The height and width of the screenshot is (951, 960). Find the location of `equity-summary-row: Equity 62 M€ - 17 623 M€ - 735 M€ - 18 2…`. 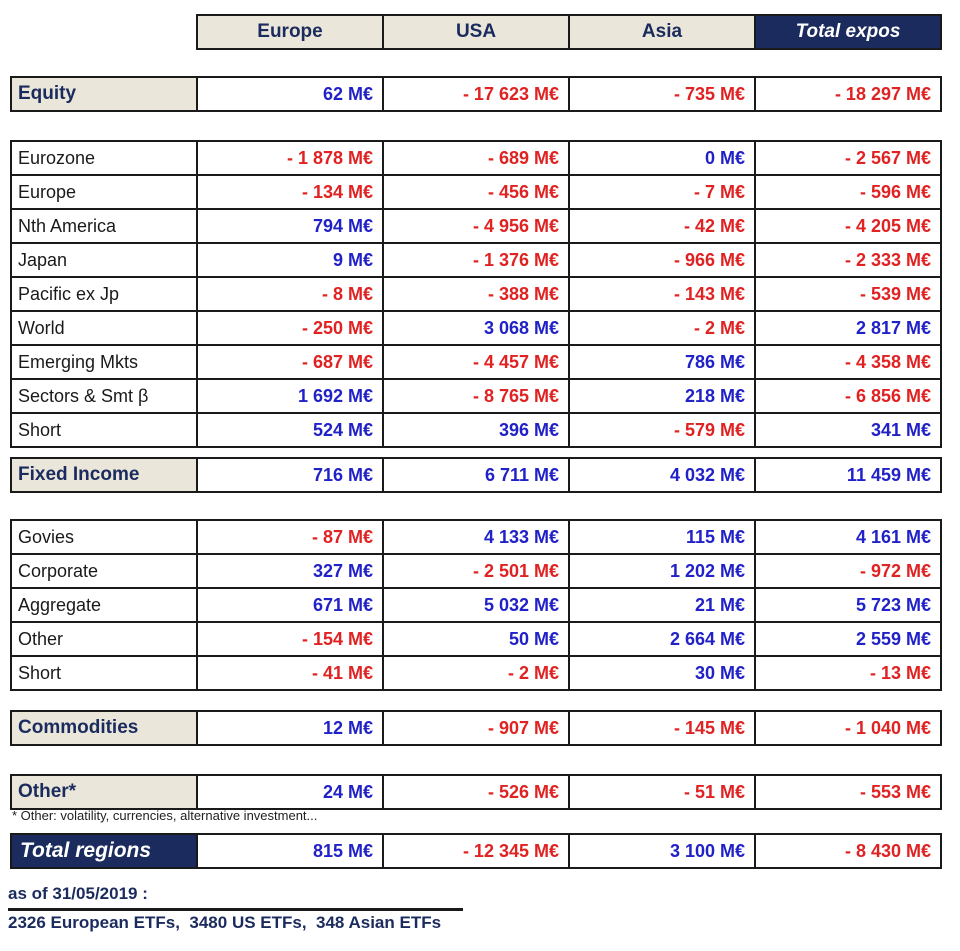

equity-summary-row: Equity 62 M€ - 17 623 M€ - 735 M€ - 18 2… is located at coordinates (476, 94).